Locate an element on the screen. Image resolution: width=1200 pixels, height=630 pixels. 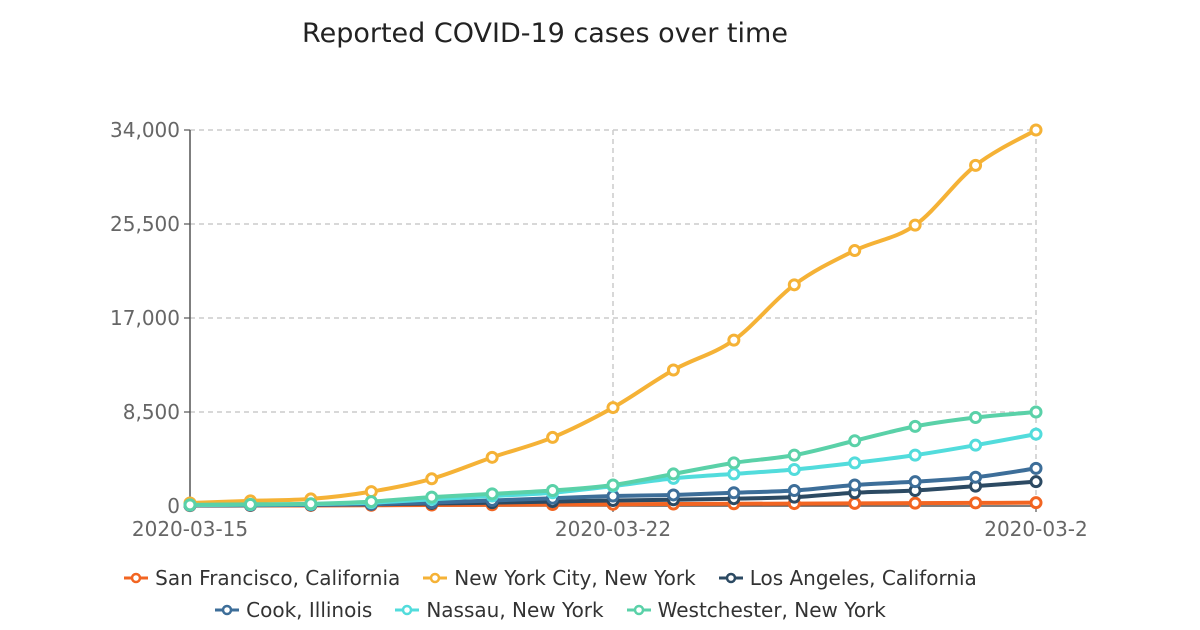
legend-item-nassau-new-york: Nassau, New York is located at coordinates (499, 610).